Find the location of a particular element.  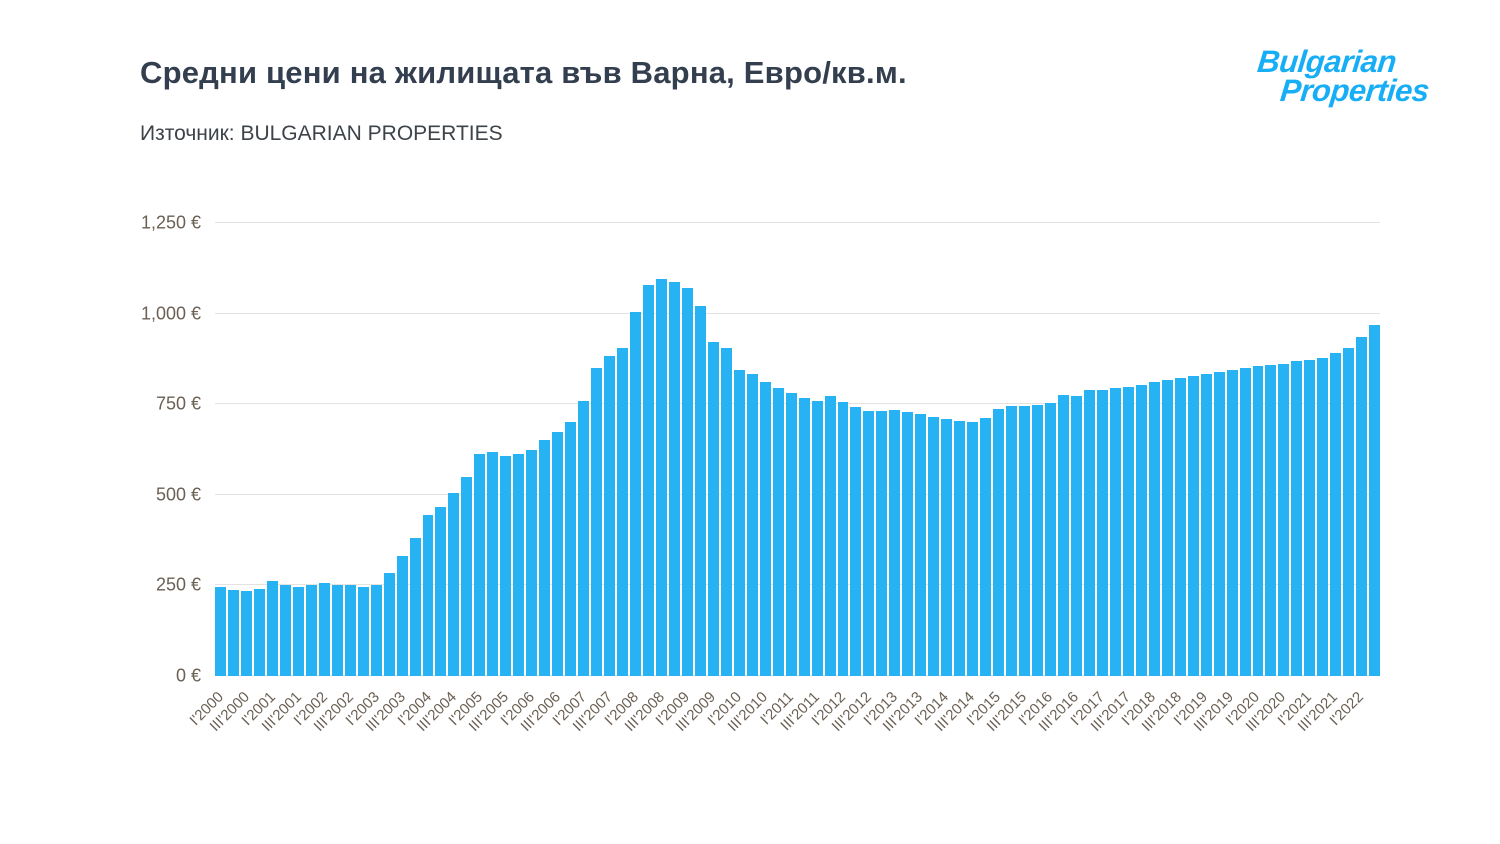

bar-I'2010 is located at coordinates (739, 522).